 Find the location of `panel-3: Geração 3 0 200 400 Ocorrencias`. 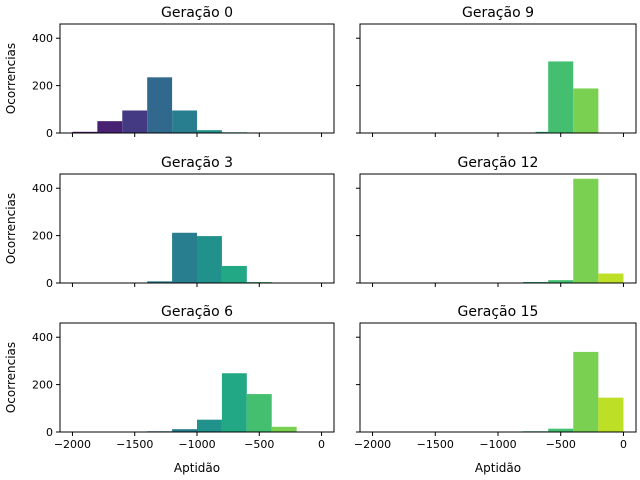

panel-3: Geração 3 0 200 400 Ocorrencias is located at coordinates (169, 222).